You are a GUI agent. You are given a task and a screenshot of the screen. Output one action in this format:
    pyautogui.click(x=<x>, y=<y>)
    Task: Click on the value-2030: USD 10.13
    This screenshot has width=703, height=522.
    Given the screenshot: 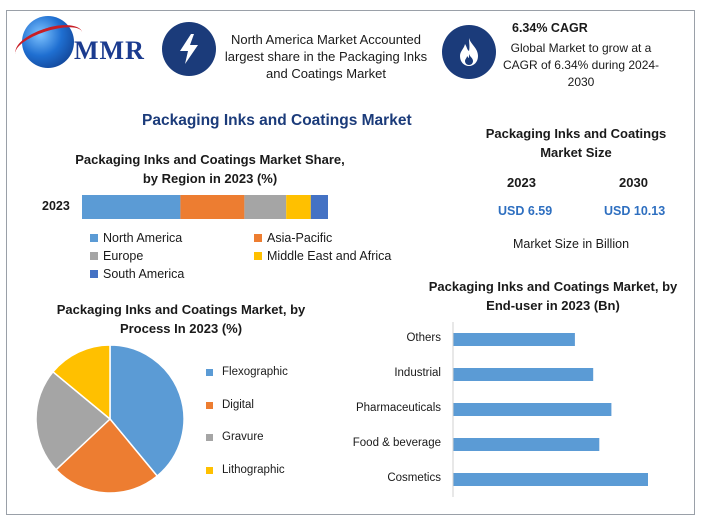 What is the action you would take?
    pyautogui.click(x=635, y=211)
    